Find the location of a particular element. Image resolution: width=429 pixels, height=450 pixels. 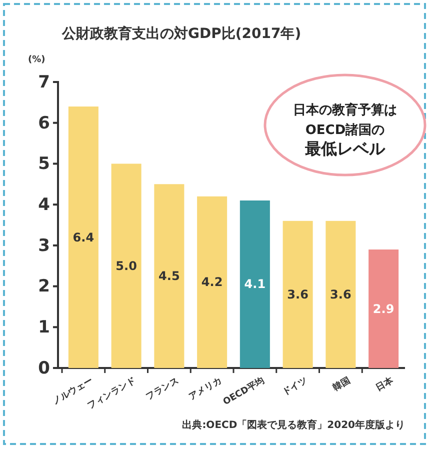

data-label: 6.4 is located at coordinates (83, 237).